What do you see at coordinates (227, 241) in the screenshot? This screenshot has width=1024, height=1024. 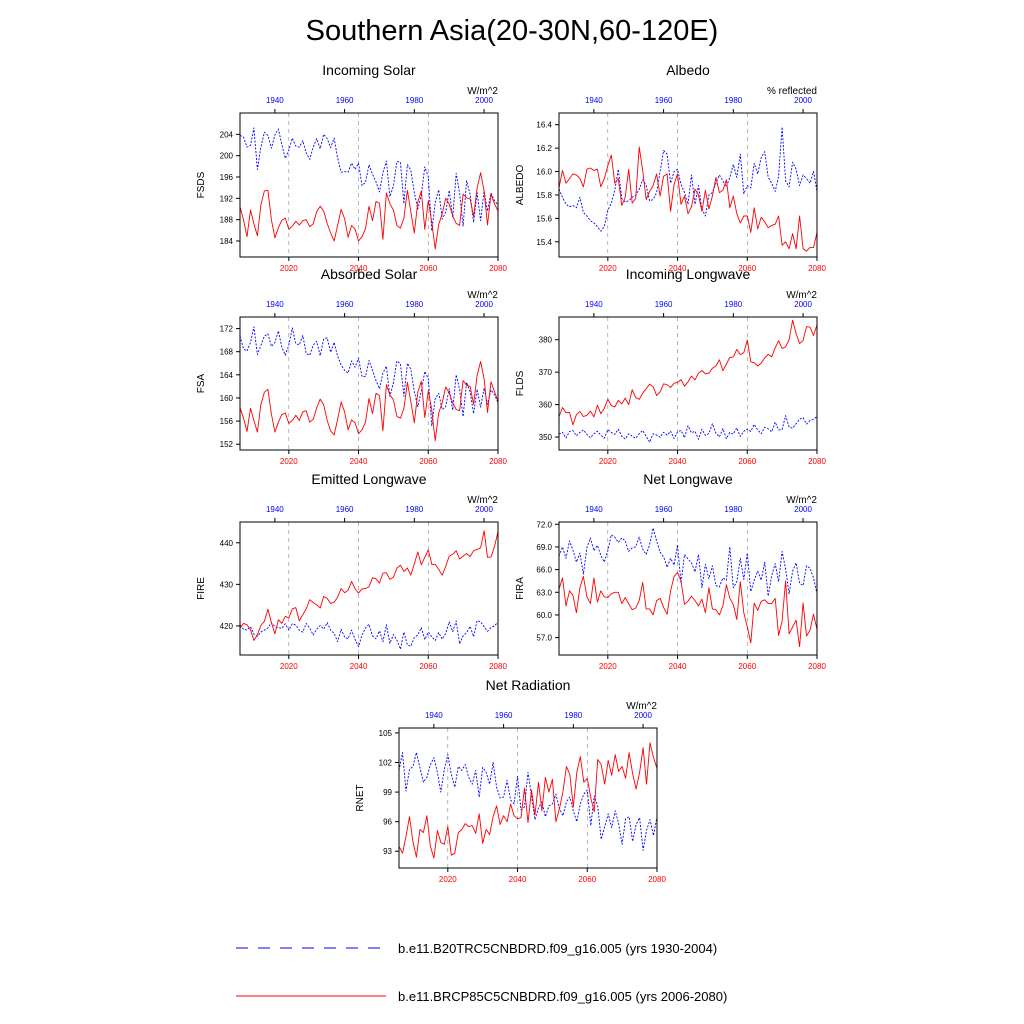 I see `y-tick-label: 184` at bounding box center [227, 241].